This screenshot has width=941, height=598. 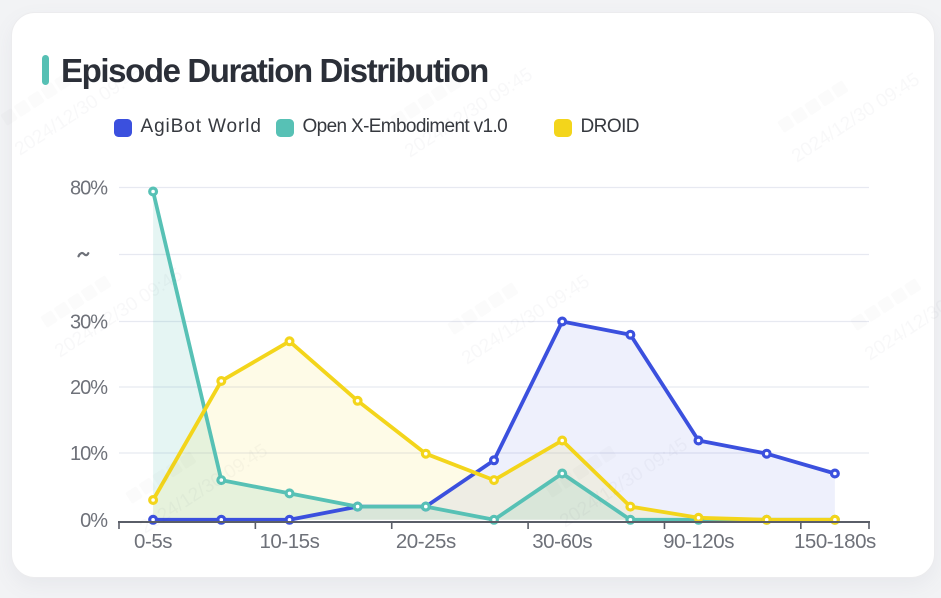 What do you see at coordinates (698, 541) in the screenshot?
I see `svg-text: 90-120s` at bounding box center [698, 541].